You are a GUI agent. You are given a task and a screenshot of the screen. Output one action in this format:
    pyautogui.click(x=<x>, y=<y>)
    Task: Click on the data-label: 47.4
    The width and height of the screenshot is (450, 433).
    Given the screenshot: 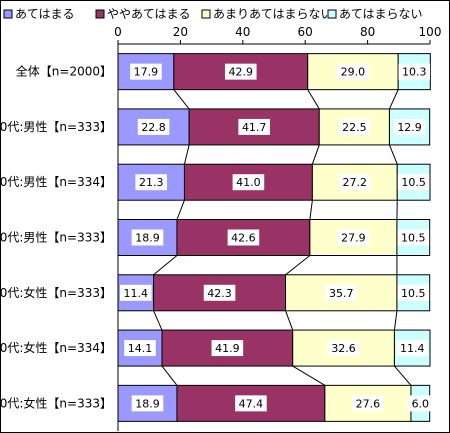 What is the action you would take?
    pyautogui.click(x=251, y=403)
    